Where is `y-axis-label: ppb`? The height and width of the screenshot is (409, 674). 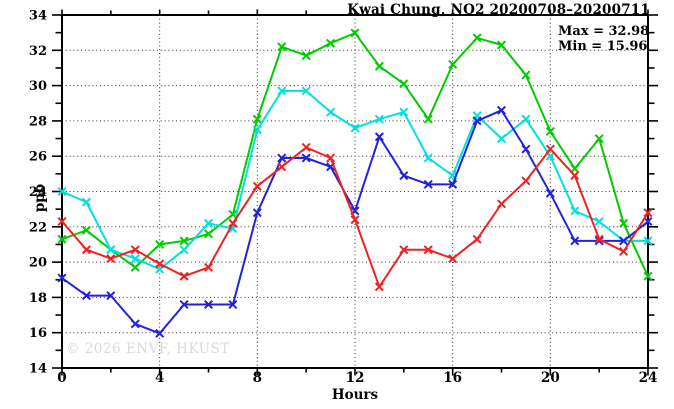 y-axis-label: ppb is located at coordinates (40, 198).